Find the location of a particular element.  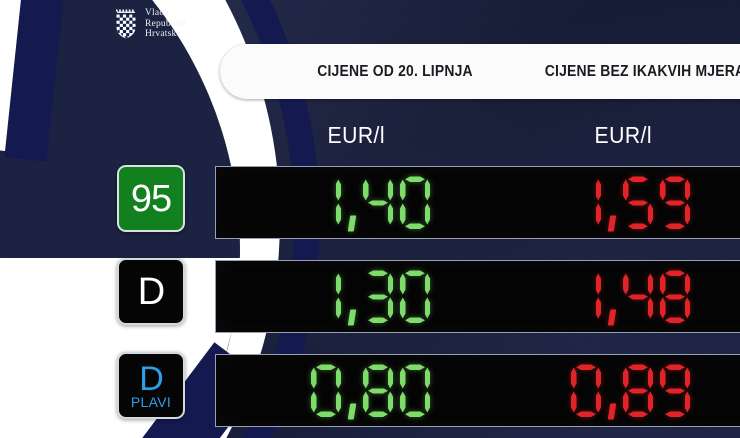

fuel-badge-diesel: D is located at coordinates (151, 291).